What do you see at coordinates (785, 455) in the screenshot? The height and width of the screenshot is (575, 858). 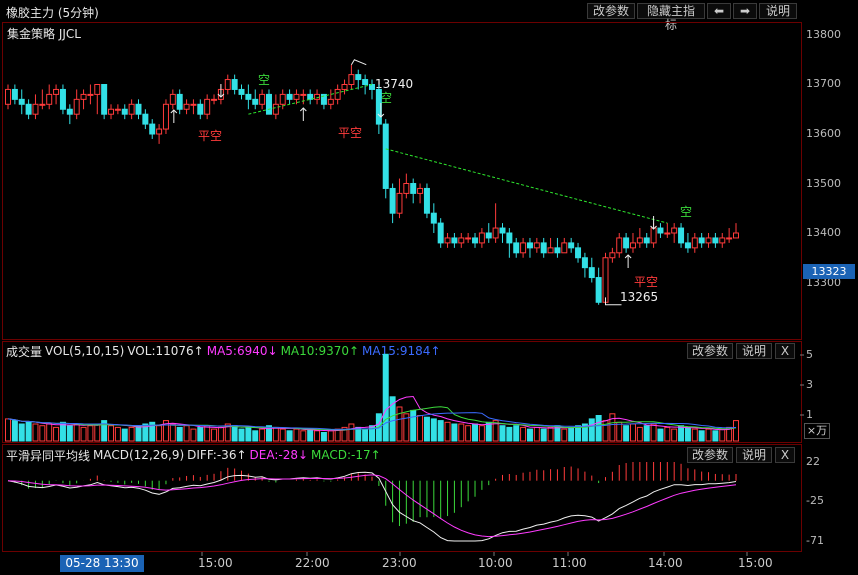 I see `macd-close-icon: X` at bounding box center [785, 455].